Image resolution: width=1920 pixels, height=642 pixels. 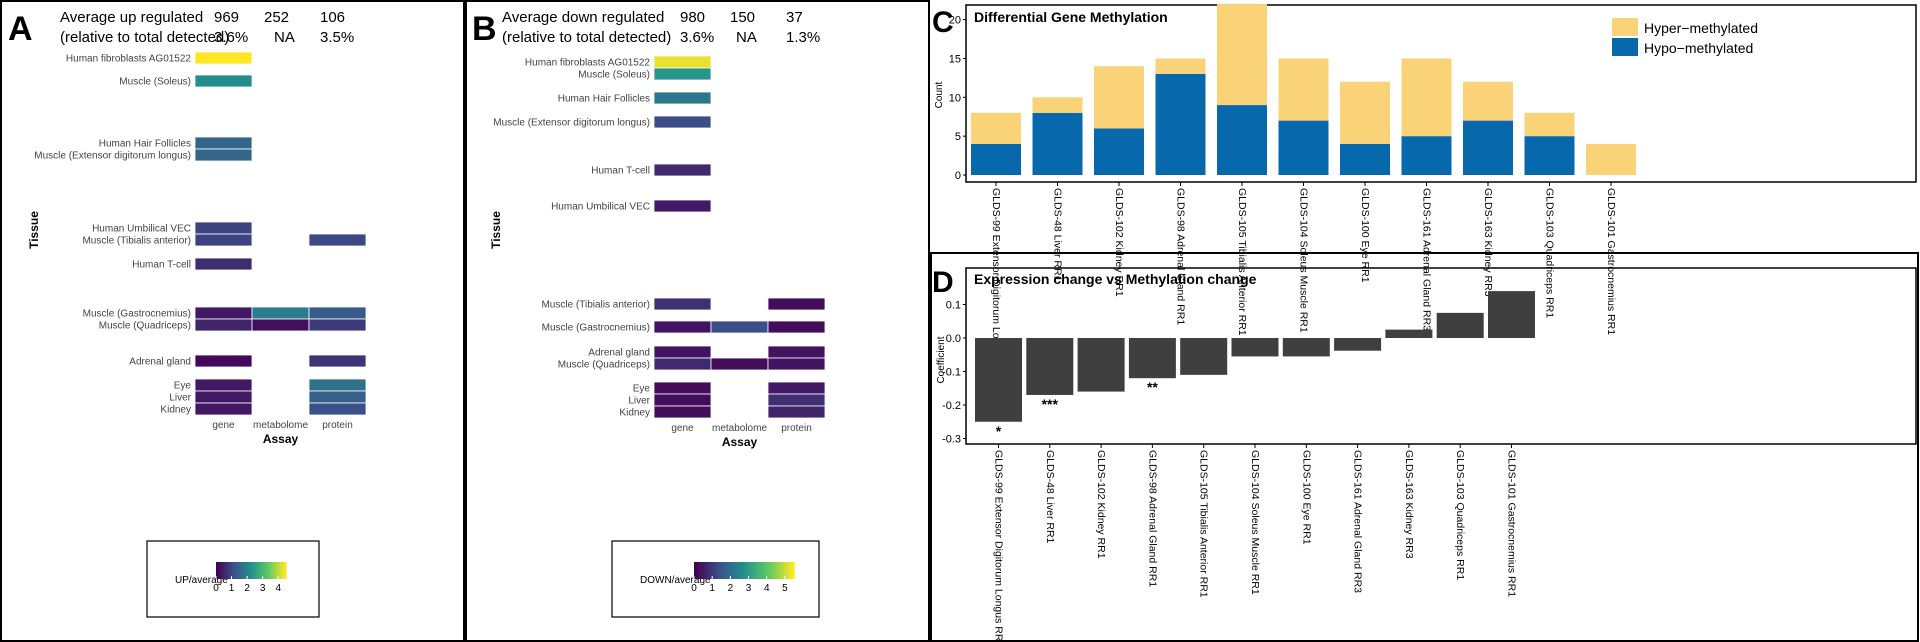 What do you see at coordinates (731, 588) in the screenshot?
I see `colorbar-tick-label: 2` at bounding box center [731, 588].